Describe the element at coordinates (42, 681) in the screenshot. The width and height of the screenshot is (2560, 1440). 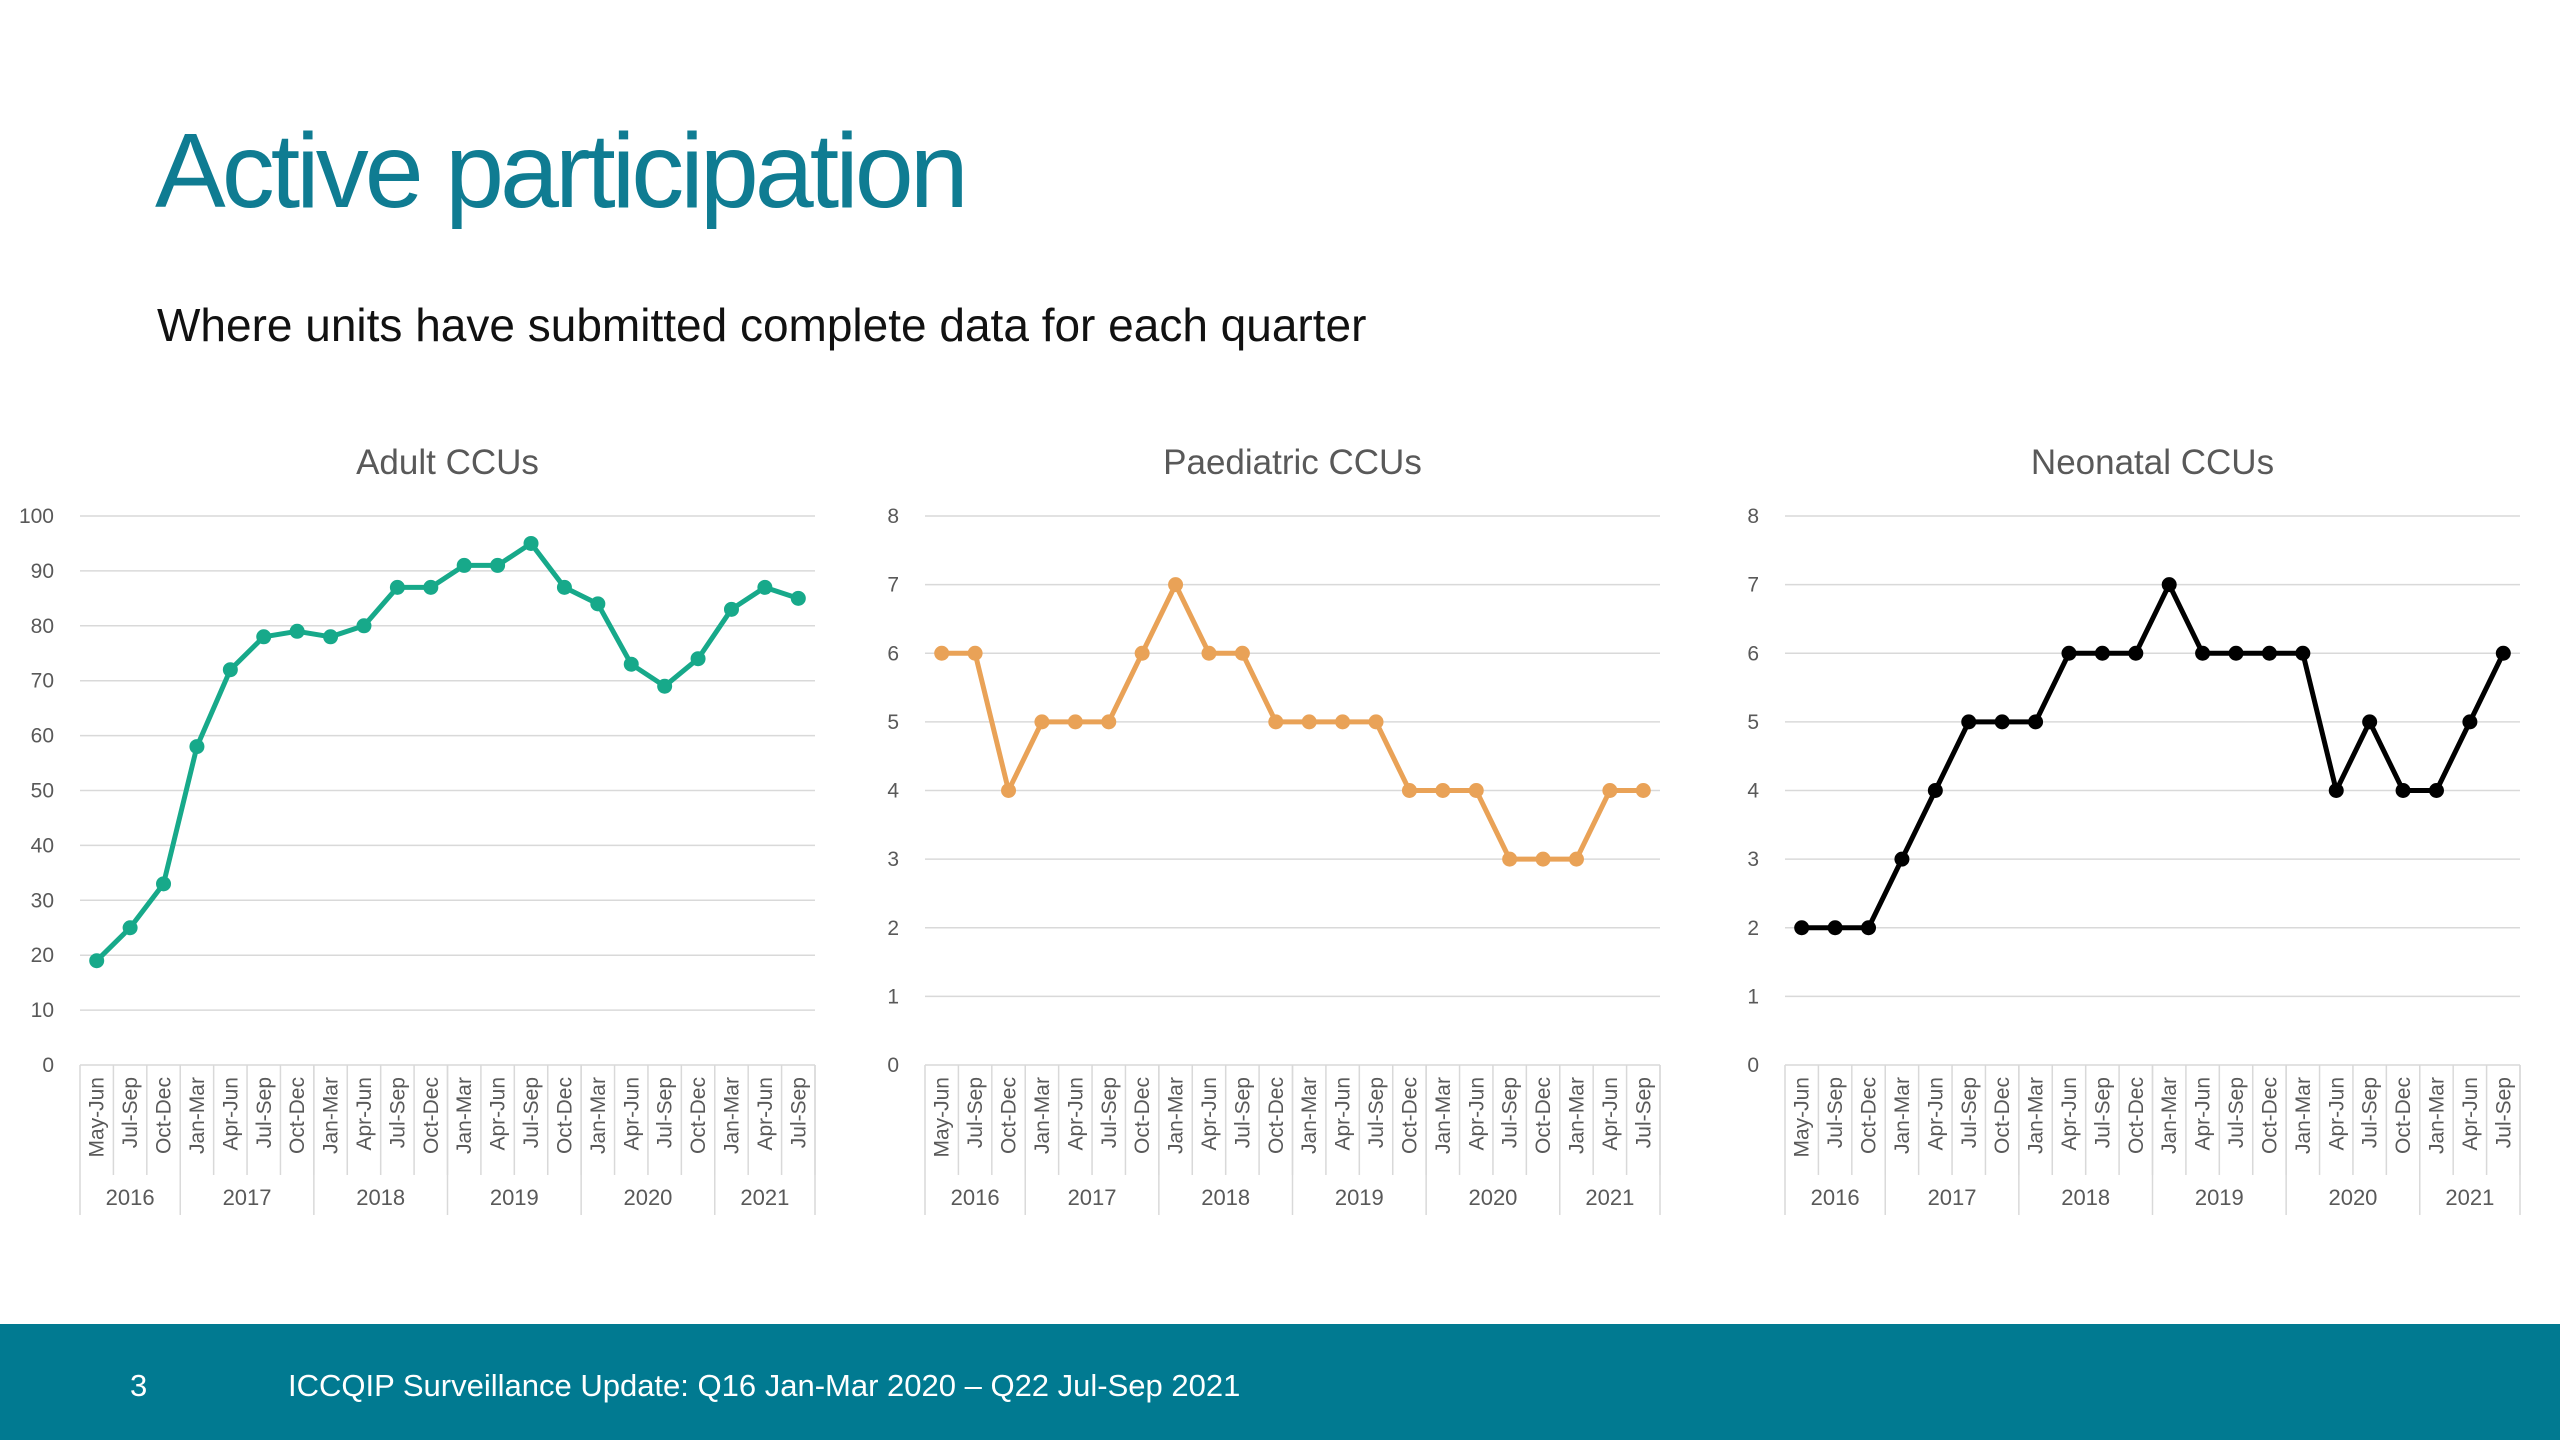
I see `y-tick-label: 70` at that location.